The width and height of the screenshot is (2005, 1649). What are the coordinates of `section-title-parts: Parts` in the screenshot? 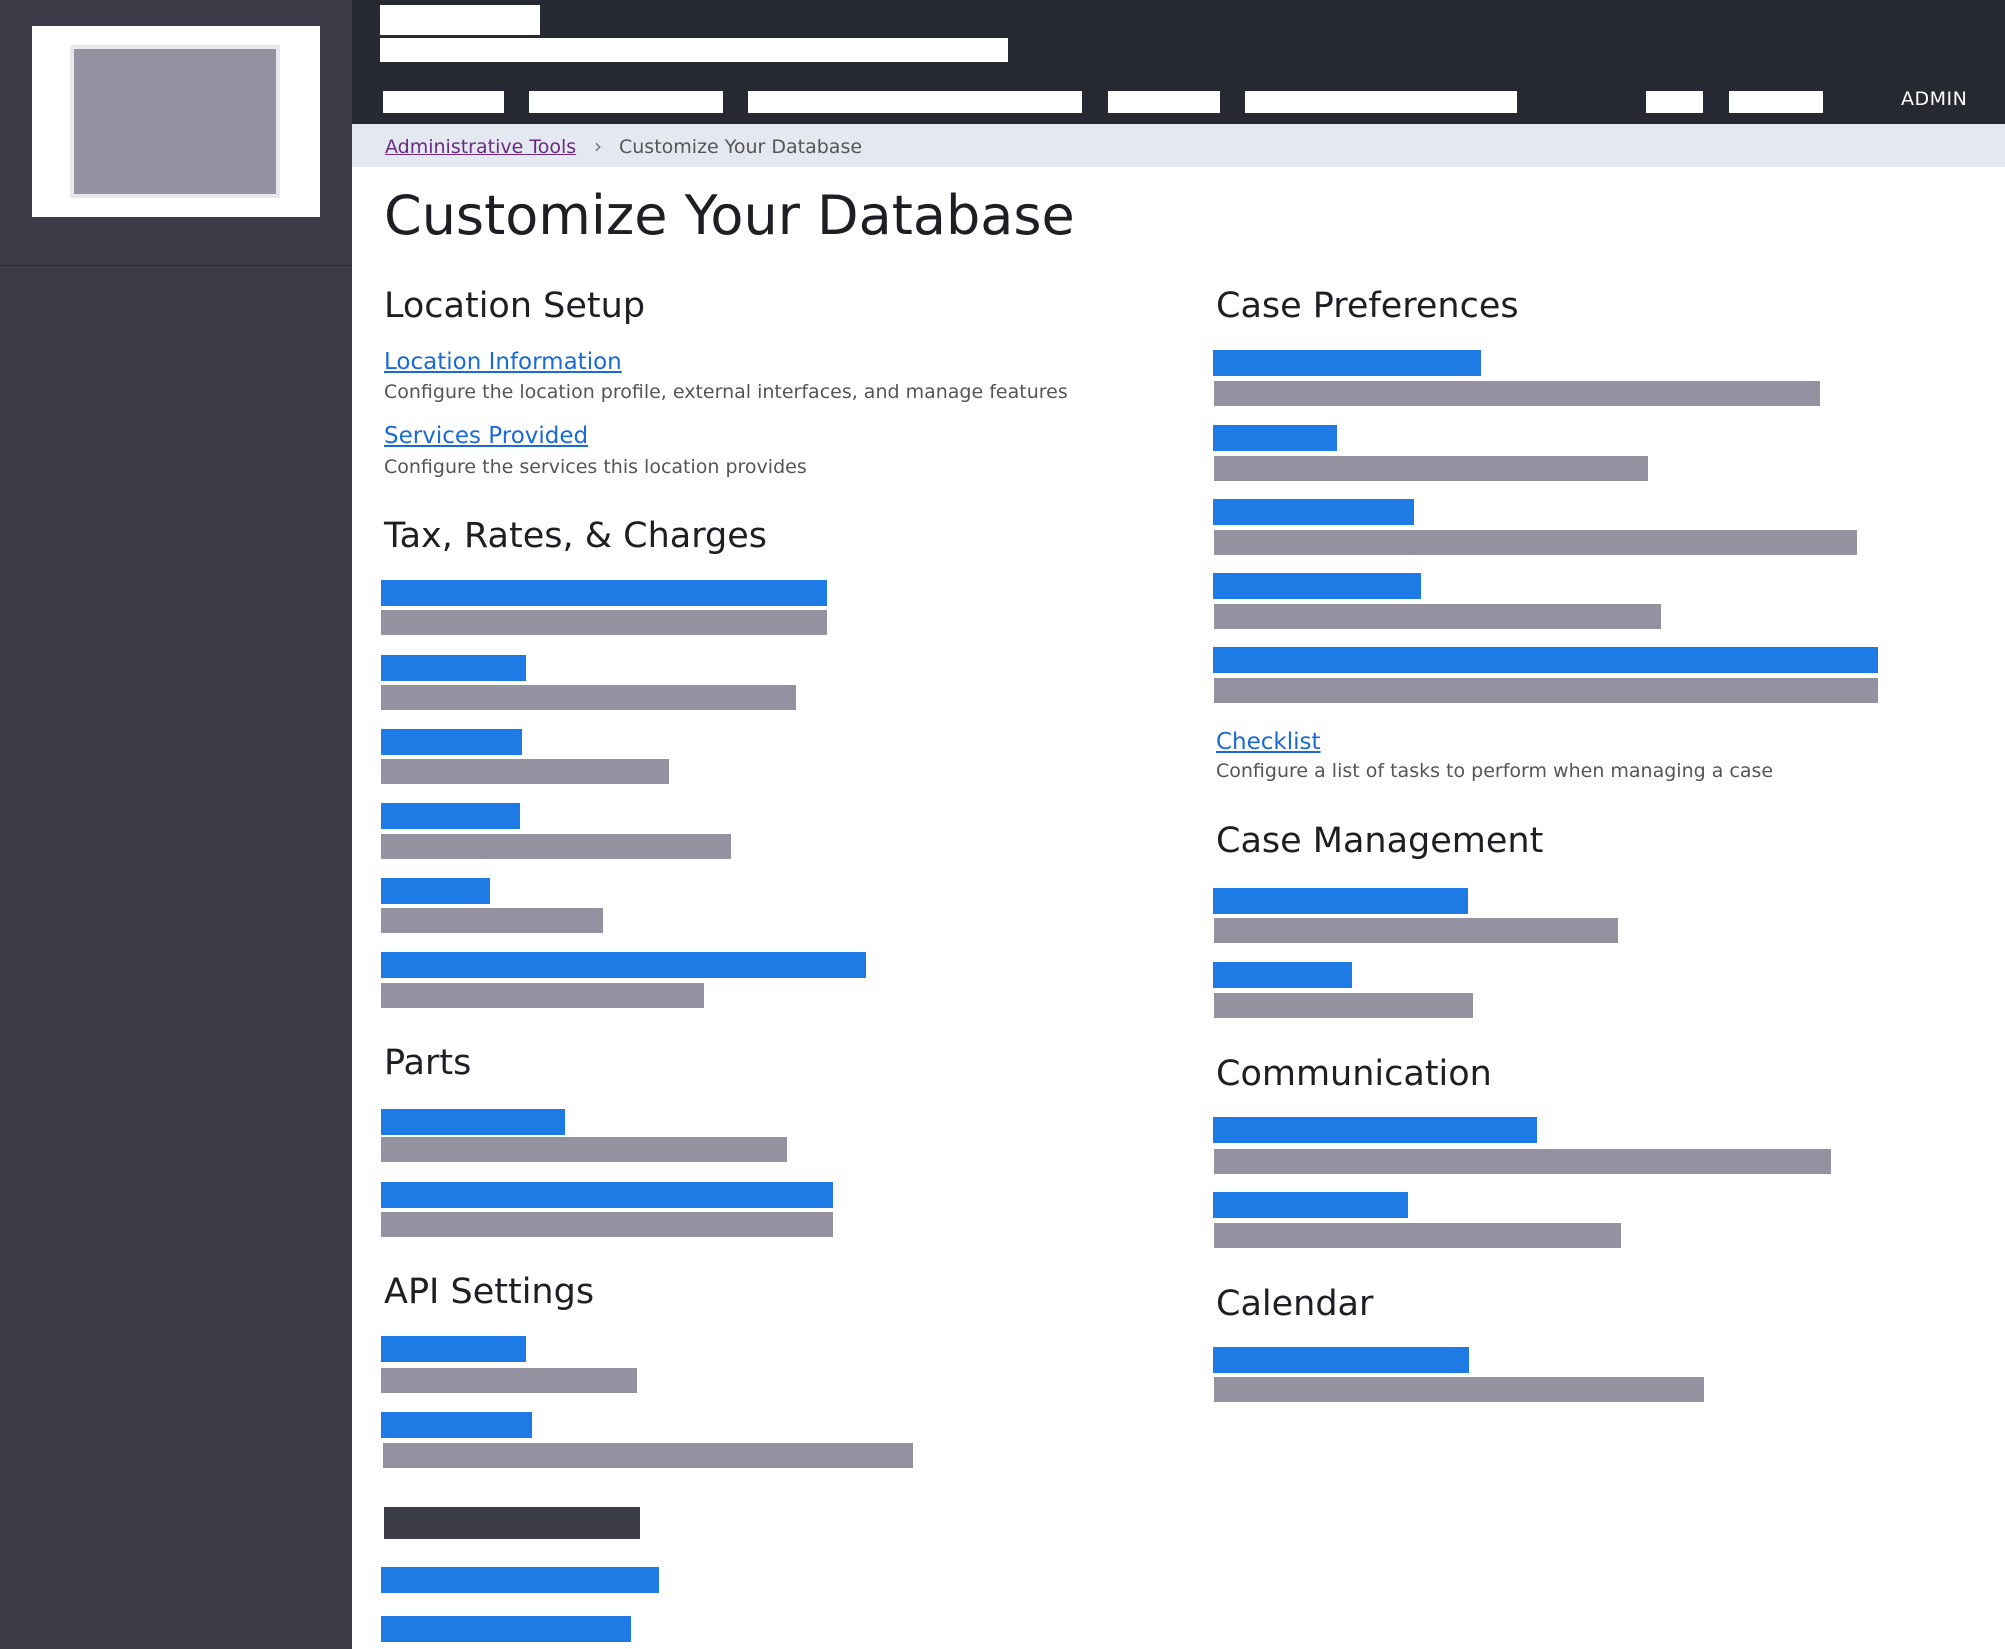 It's located at (428, 1063).